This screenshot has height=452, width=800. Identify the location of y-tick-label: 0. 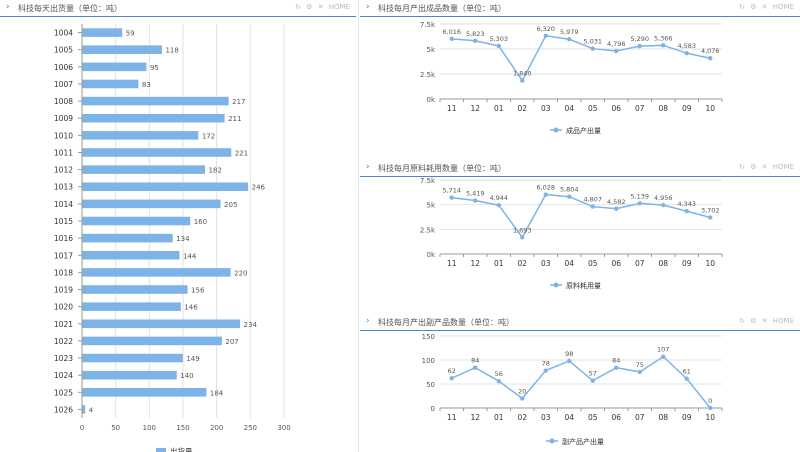
(433, 409).